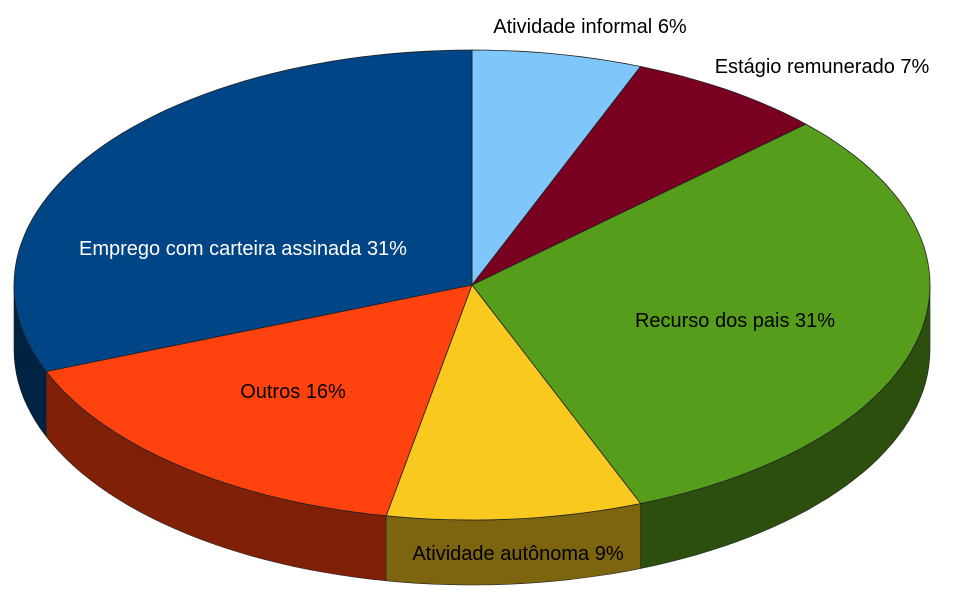 Image resolution: width=961 pixels, height=592 pixels. I want to click on slice-label-value: 7%, so click(914, 67).